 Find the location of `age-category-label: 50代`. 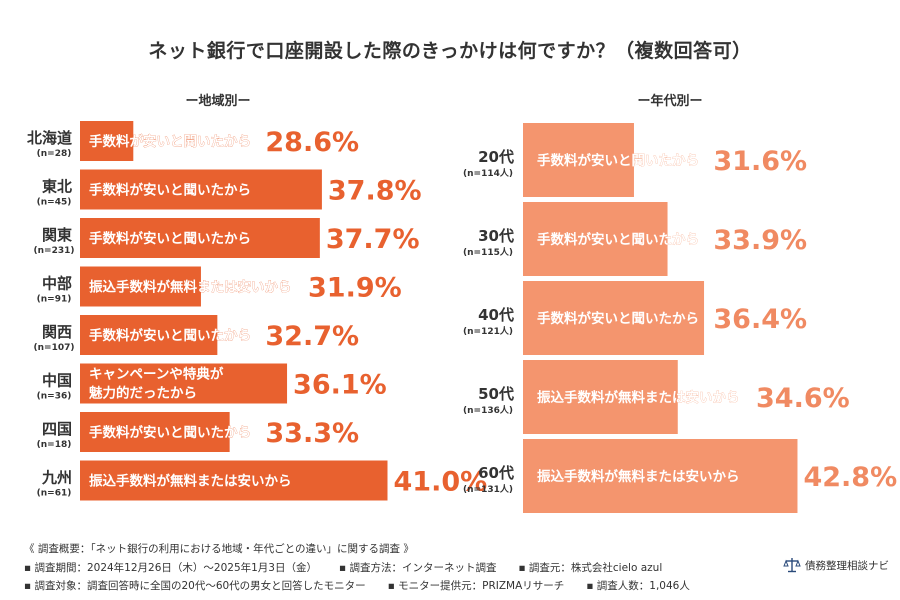

age-category-label: 50代 is located at coordinates (496, 394).